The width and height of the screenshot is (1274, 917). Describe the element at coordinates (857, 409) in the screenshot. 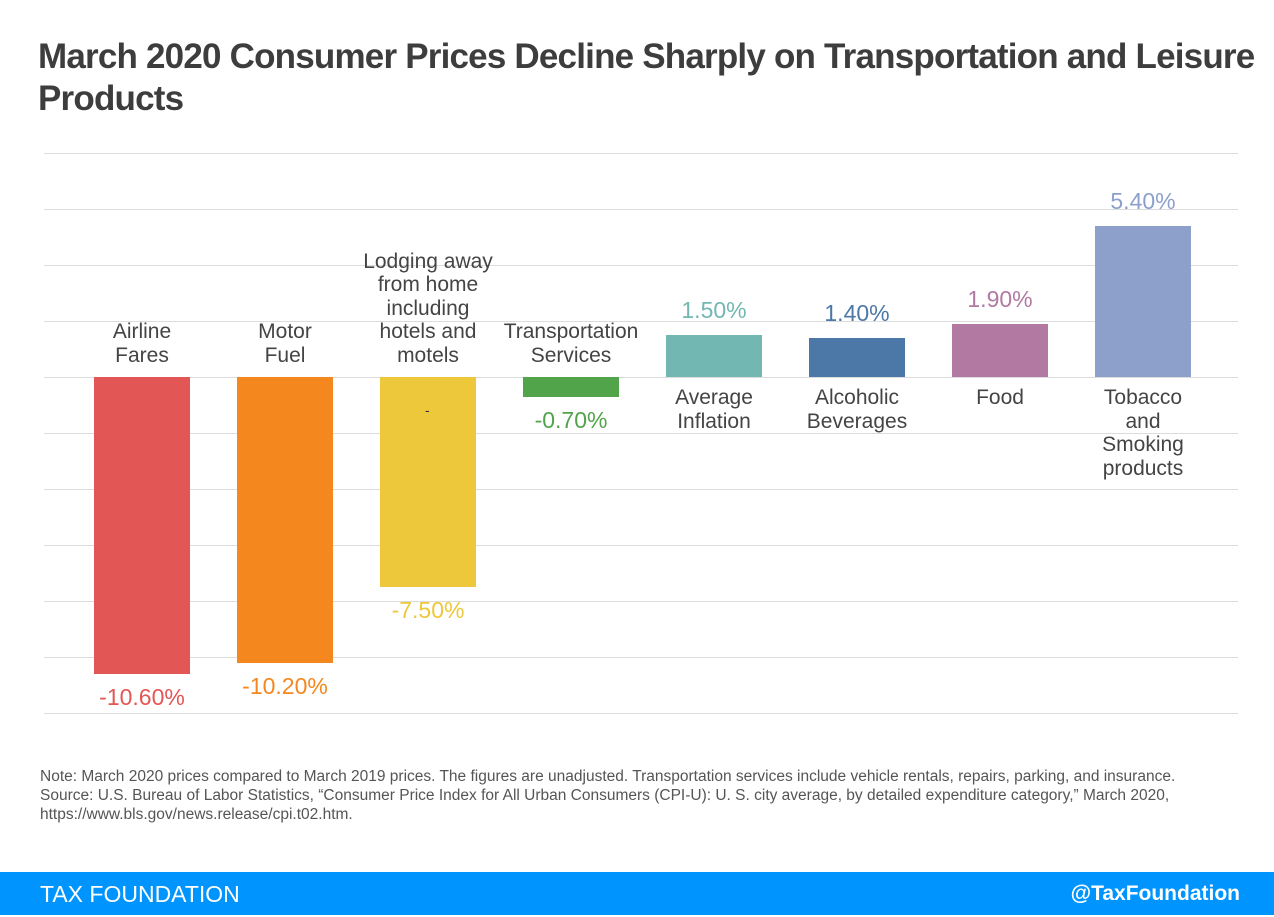

I see `category-label: Alcoholic Beverages` at that location.